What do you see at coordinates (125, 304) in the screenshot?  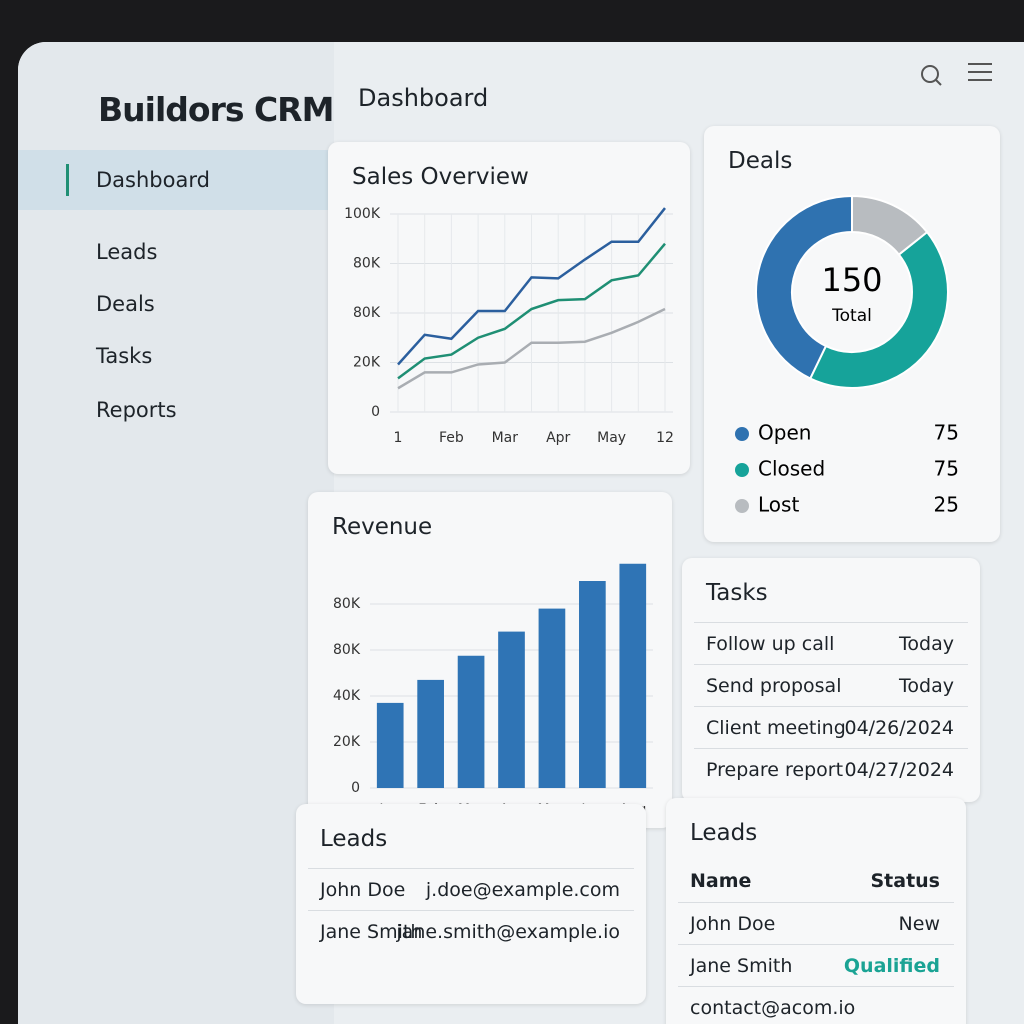 I see `nav-item: Deals` at bounding box center [125, 304].